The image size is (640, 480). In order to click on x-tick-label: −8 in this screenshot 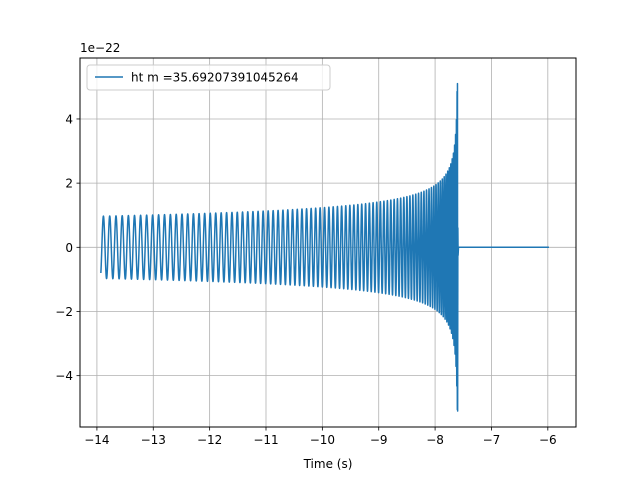, I will do `click(435, 440)`.